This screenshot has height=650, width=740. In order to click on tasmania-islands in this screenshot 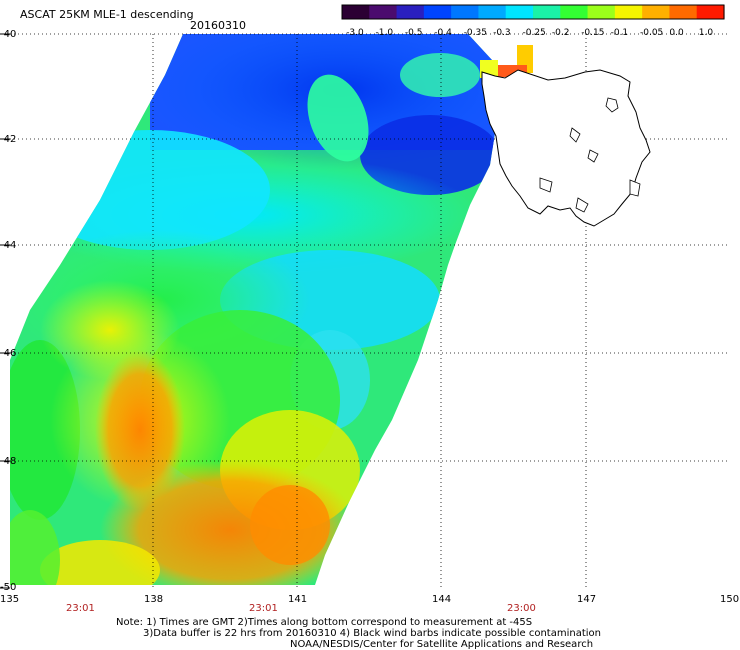, I will do `click(590, 155)`.